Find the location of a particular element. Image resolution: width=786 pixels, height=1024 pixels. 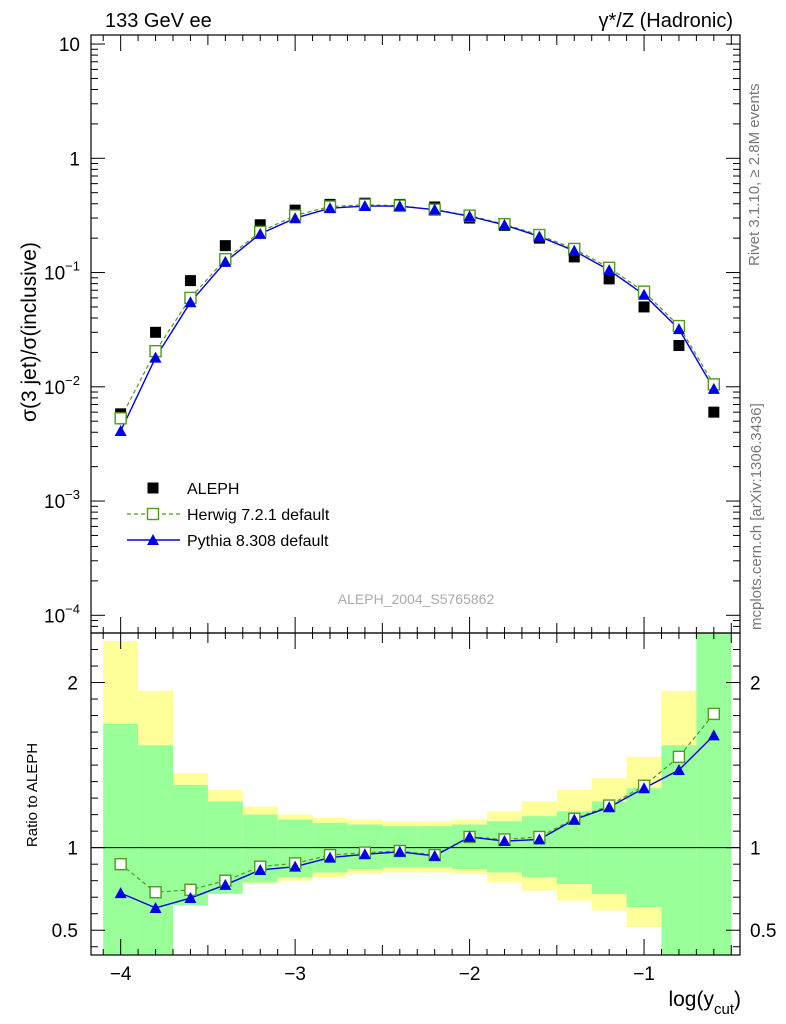

ratio-line-square-open is located at coordinates (417, 803).